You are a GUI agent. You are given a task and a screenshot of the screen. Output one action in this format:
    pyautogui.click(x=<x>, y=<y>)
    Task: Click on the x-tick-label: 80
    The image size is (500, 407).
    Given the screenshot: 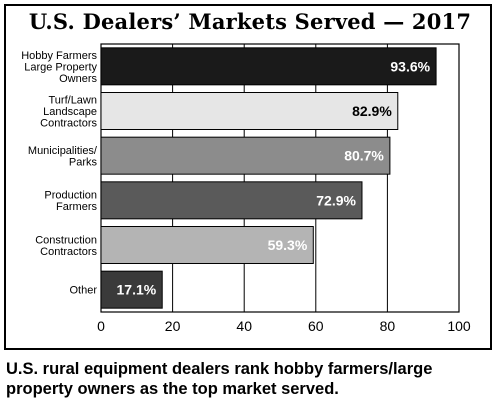 What is the action you would take?
    pyautogui.click(x=388, y=326)
    